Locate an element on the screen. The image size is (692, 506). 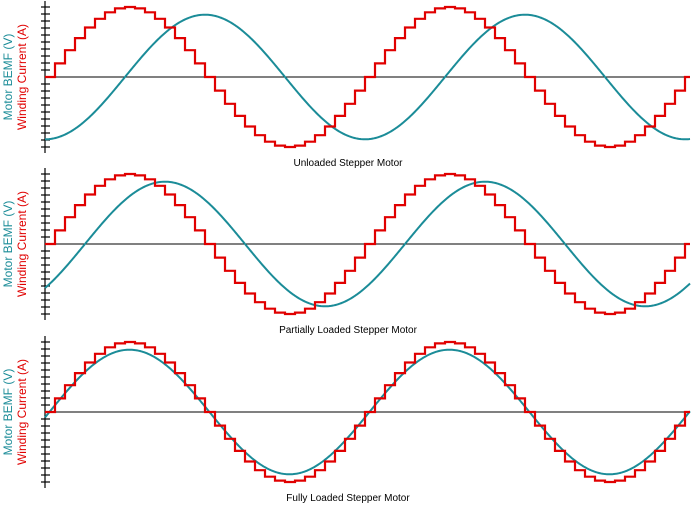
panel-caption: Partially Loaded Stepper Motor is located at coordinates (348, 330).